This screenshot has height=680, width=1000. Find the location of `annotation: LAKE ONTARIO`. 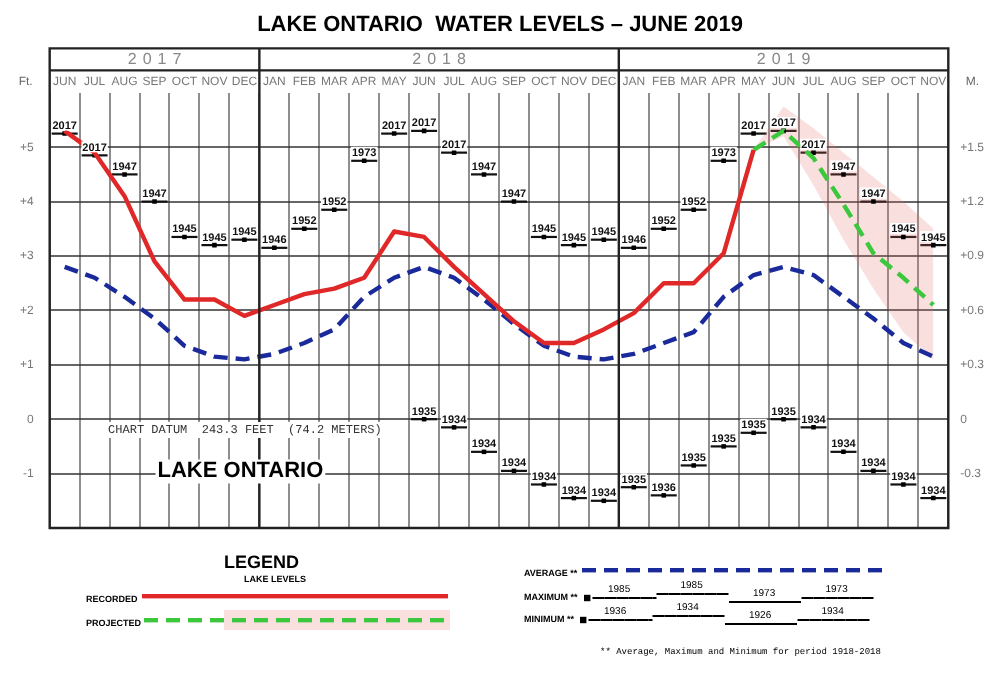

annotation: LAKE ONTARIO is located at coordinates (241, 471).